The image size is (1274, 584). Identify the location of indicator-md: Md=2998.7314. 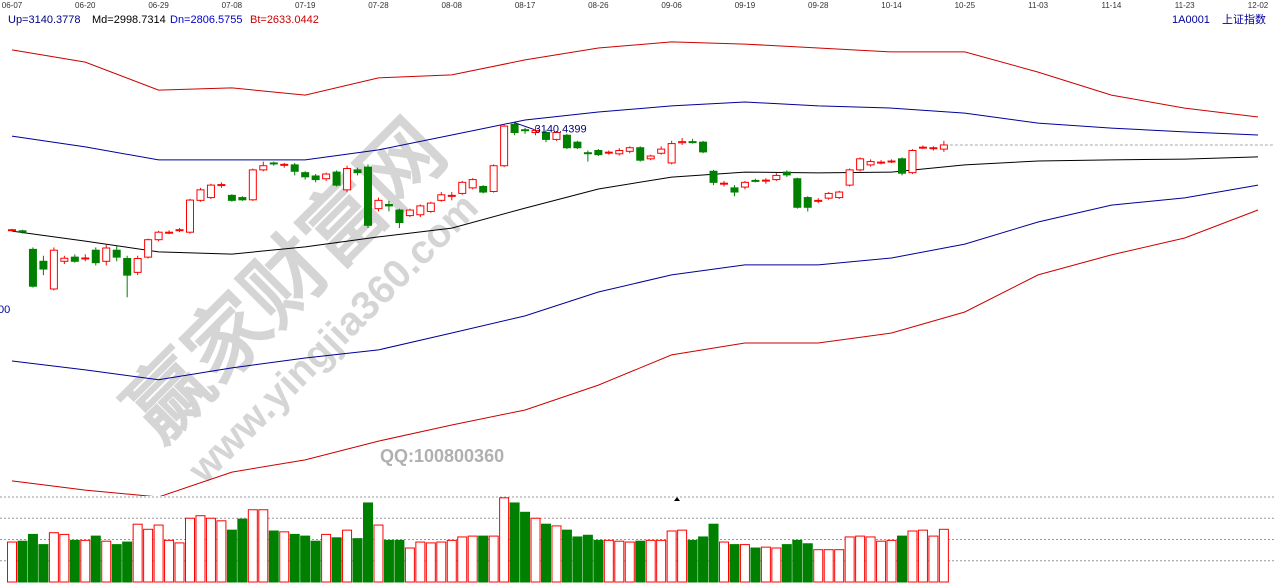
(129, 20).